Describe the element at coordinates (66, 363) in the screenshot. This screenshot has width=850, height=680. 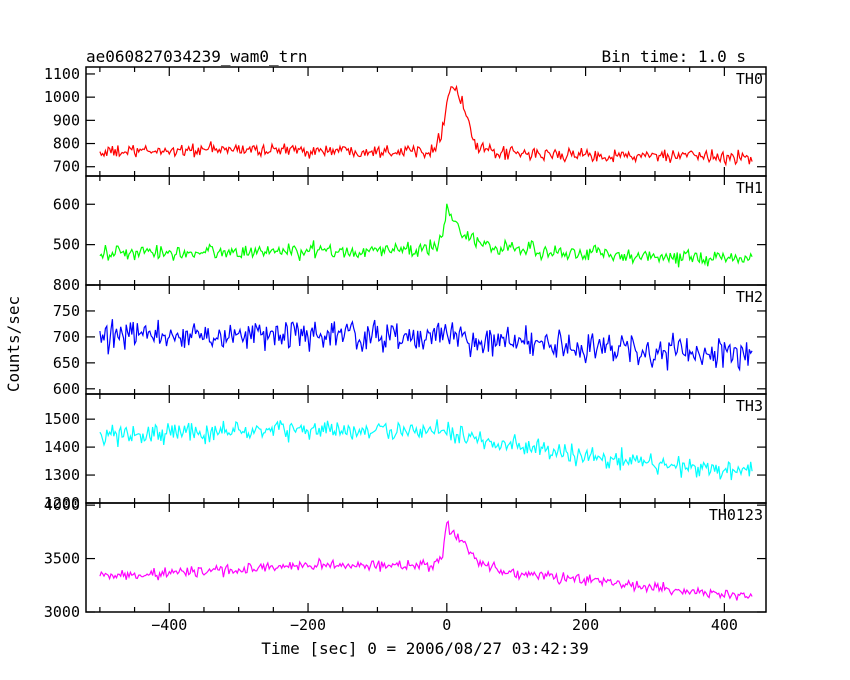
I see `y-tick-label: 650` at that location.